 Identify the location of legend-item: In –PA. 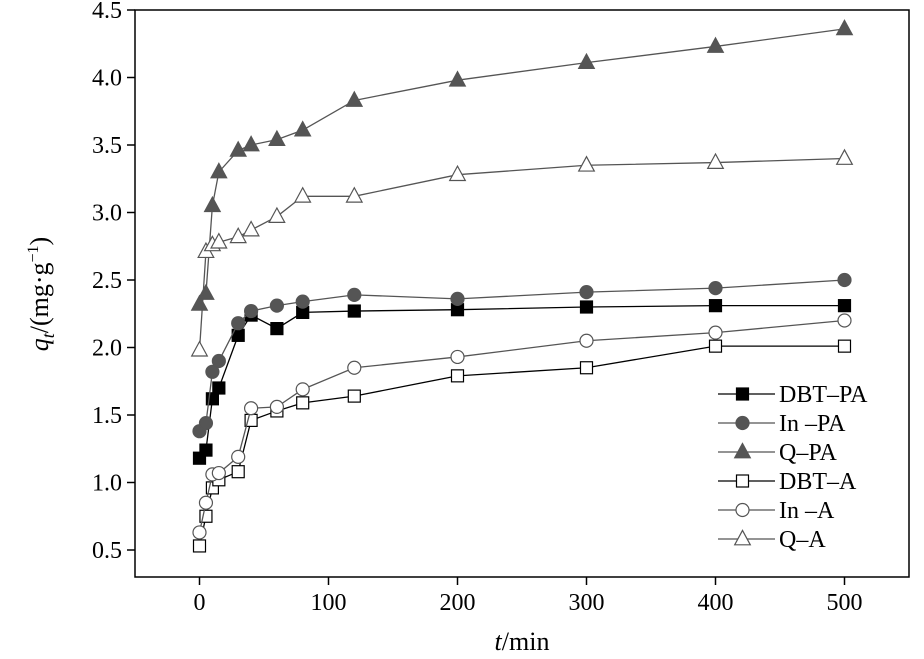
(782, 424).